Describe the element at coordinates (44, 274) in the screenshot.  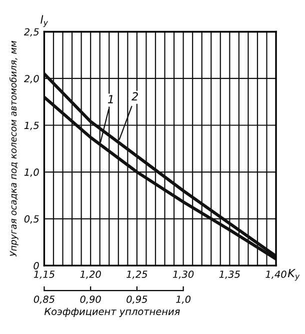
I see `x-tick-label: 1,15` at that location.